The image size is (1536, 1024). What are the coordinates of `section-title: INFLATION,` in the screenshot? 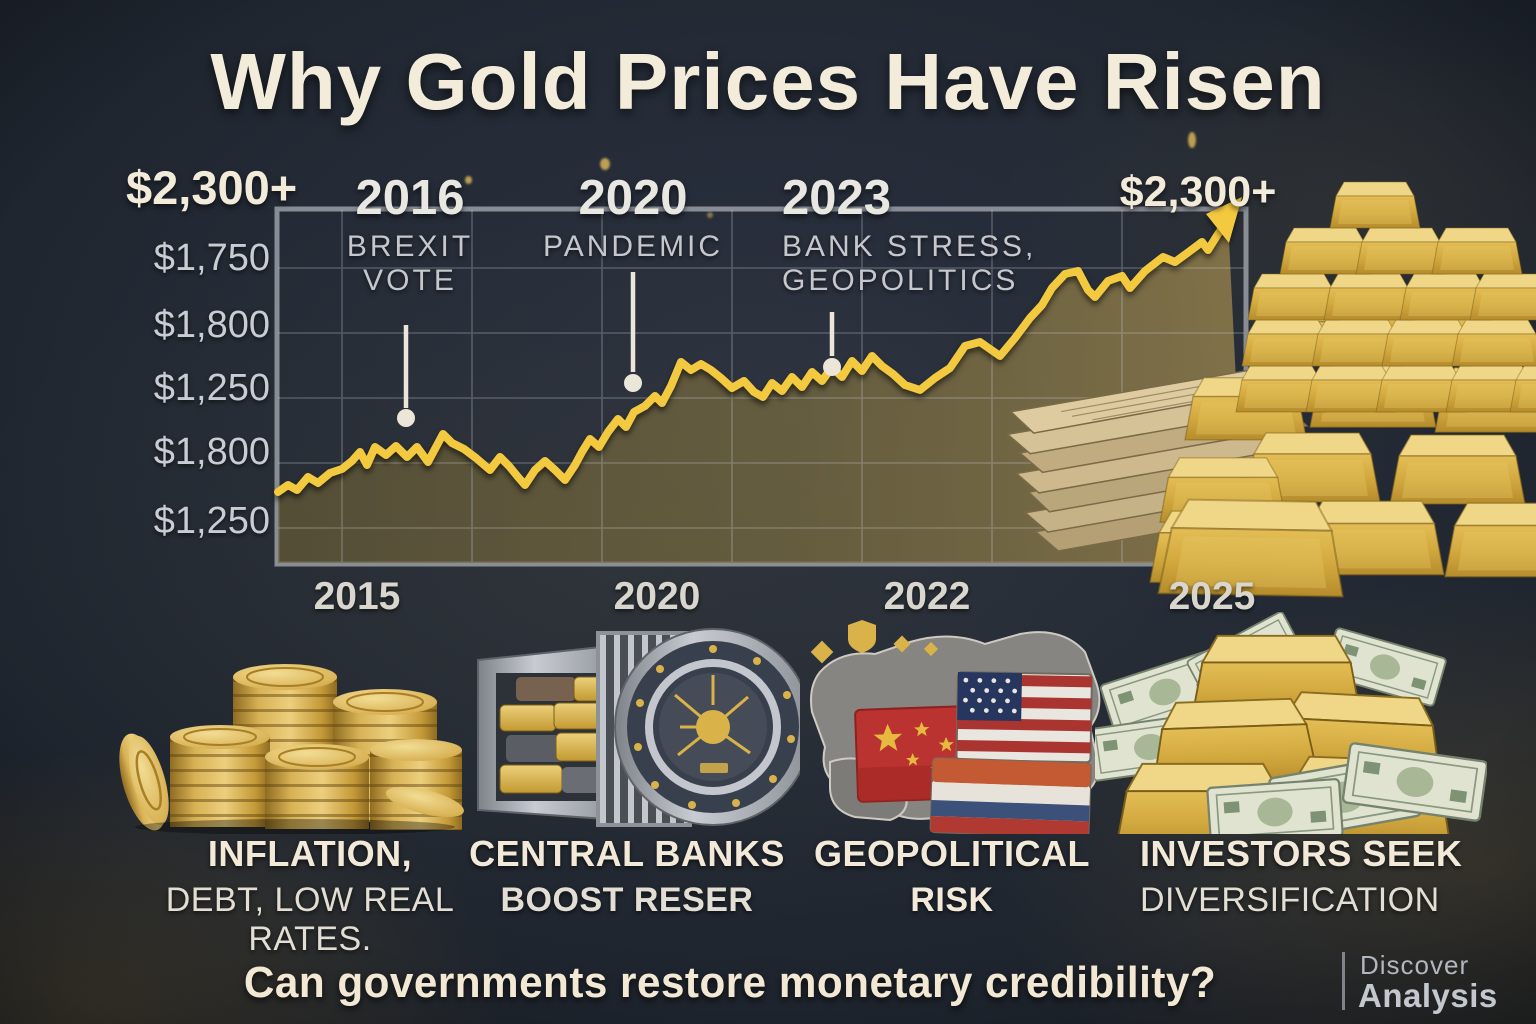 It's located at (310, 853).